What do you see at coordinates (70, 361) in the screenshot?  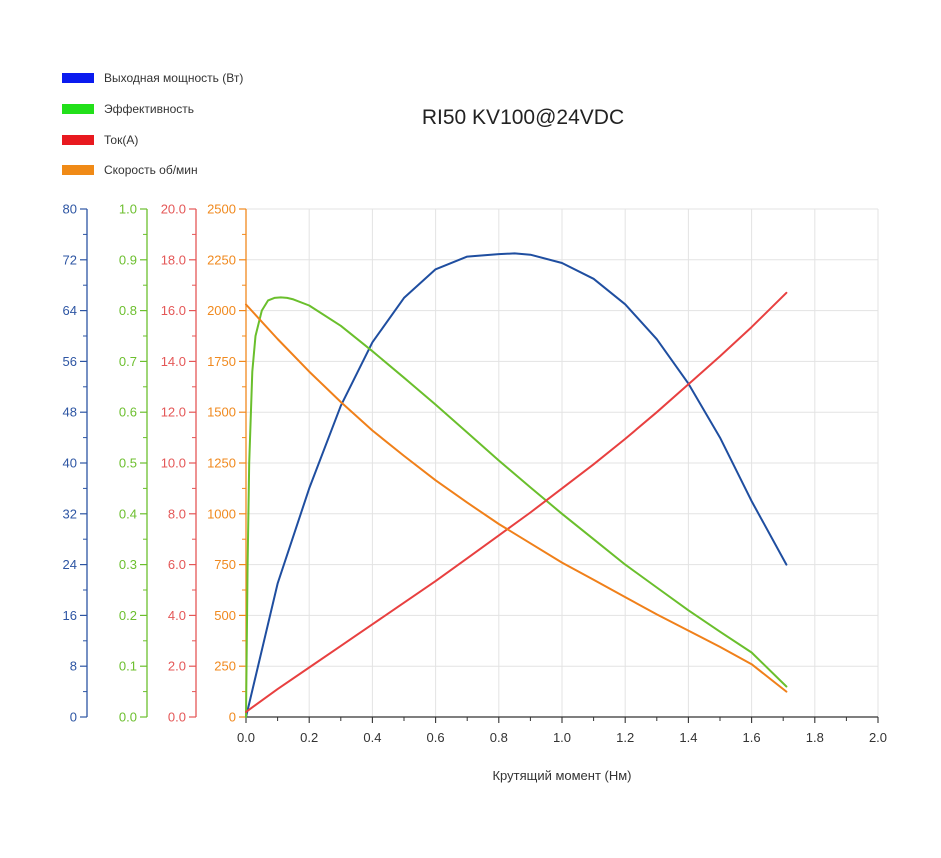 I see `y-tick-label: 56` at bounding box center [70, 361].